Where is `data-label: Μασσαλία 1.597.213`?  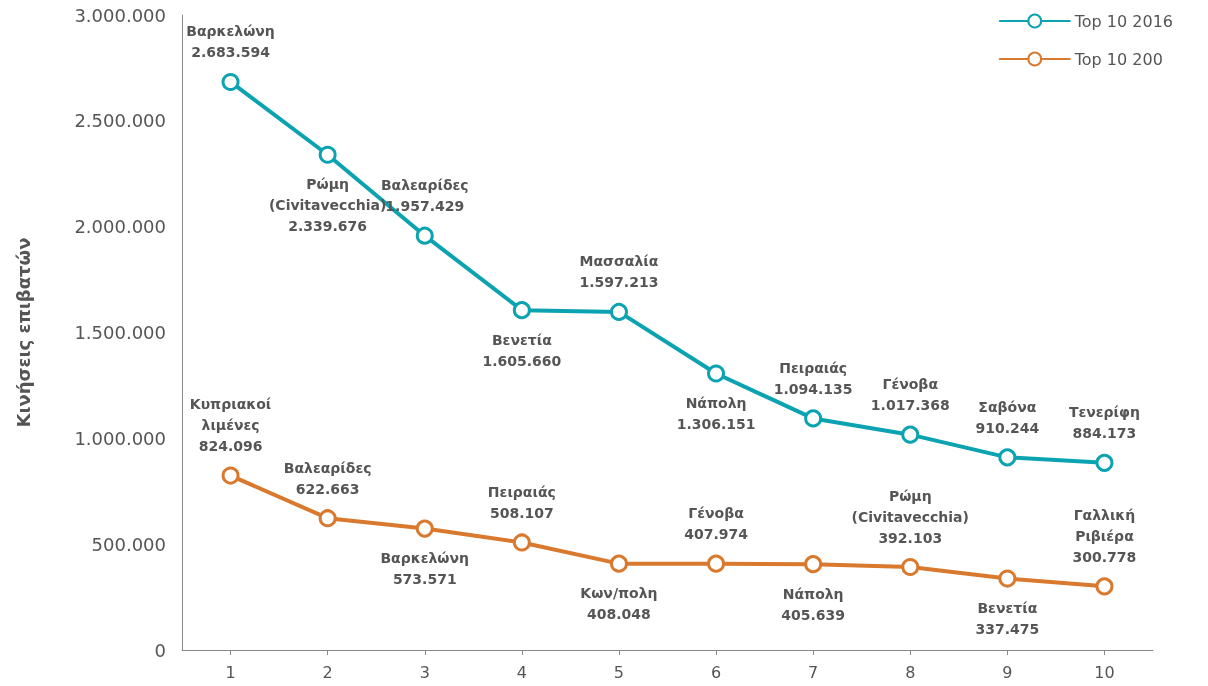 data-label: Μασσαλία 1.597.213 is located at coordinates (619, 272).